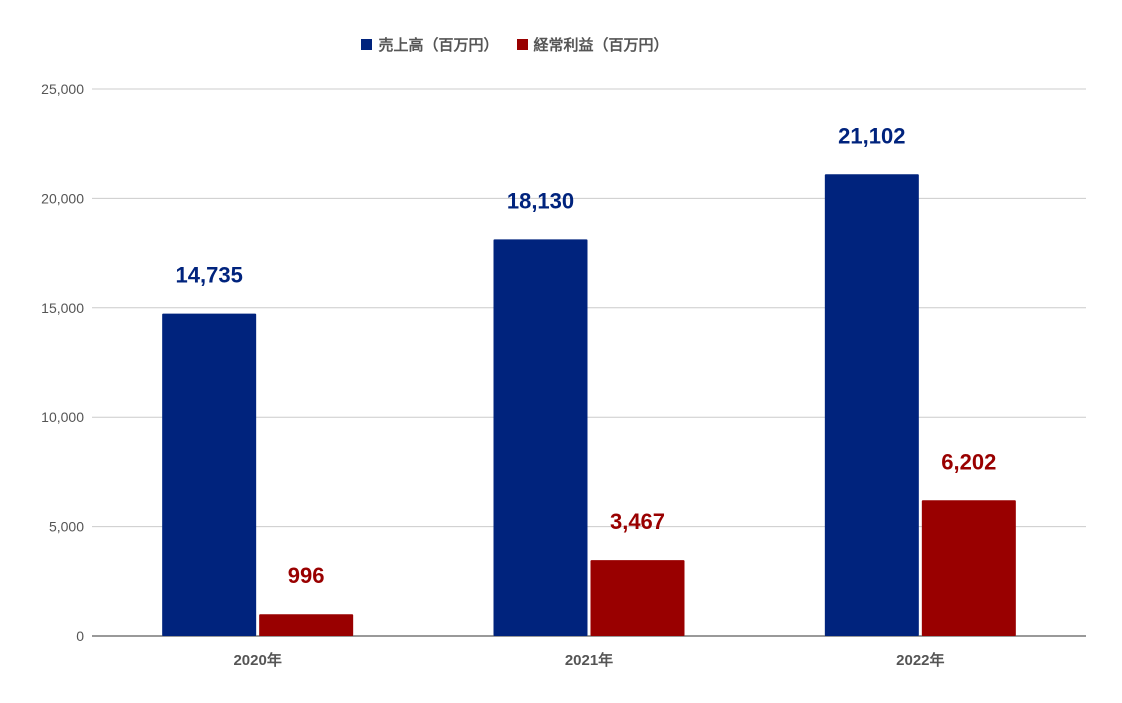 The height and width of the screenshot is (703, 1122). I want to click on legend-item-ordinary-profit: 経常利益（百万円）, so click(592, 44).